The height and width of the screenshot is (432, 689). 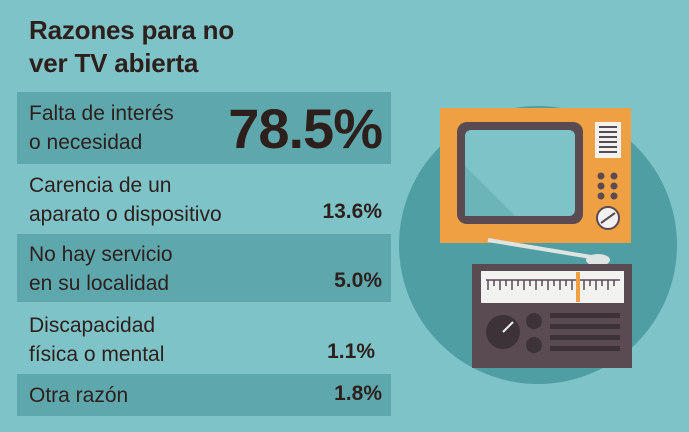 I want to click on row-label: Falta de interés o necesidad, so click(x=101, y=128).